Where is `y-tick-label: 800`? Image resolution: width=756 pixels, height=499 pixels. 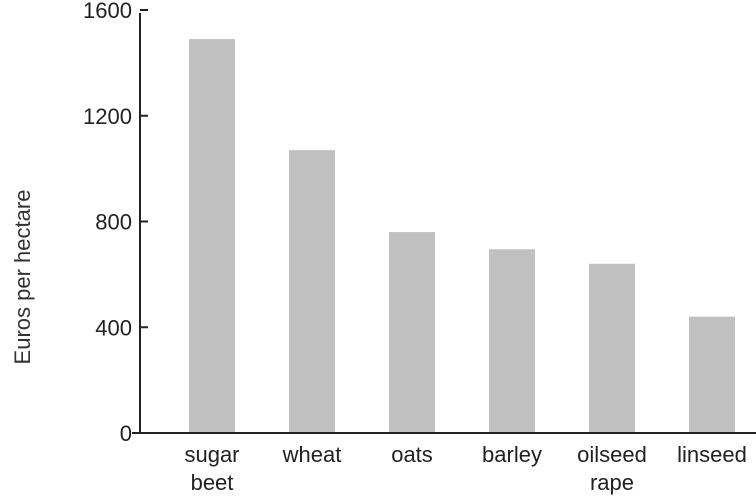
y-tick-label: 800 is located at coordinates (113, 222).